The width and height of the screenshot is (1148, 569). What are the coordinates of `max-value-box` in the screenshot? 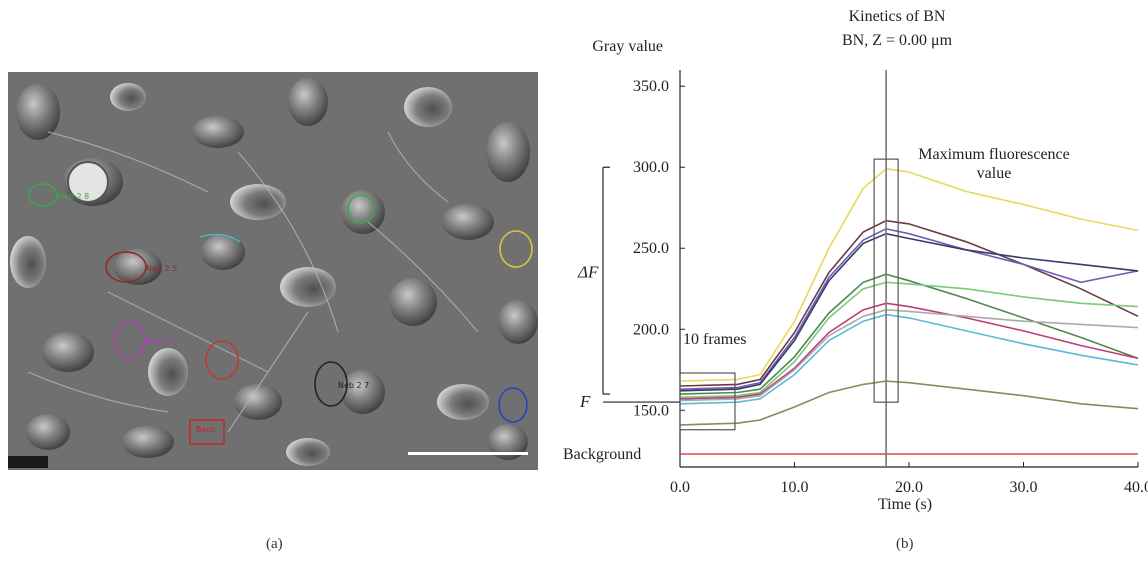 It's located at (886, 280).